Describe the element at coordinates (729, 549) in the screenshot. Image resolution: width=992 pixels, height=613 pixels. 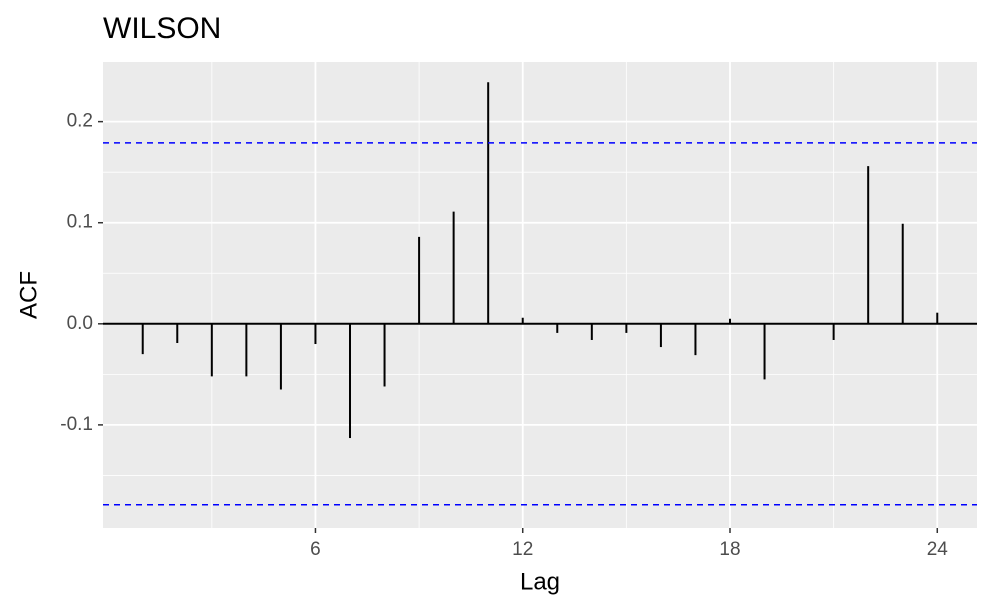
I see `x-tick-label: 18` at that location.